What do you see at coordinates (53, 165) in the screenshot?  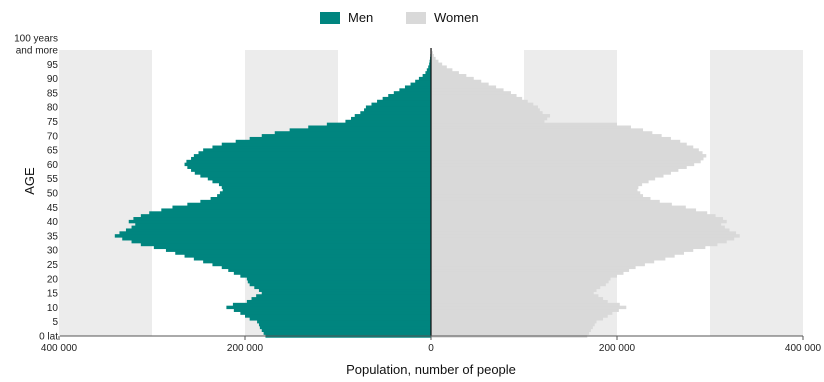 I see `y-tick-label: 60` at bounding box center [53, 165].